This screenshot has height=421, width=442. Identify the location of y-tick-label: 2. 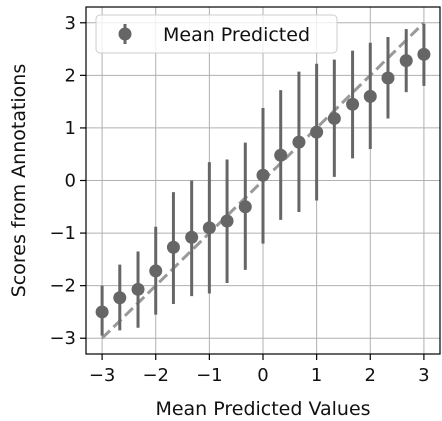
(70, 75).